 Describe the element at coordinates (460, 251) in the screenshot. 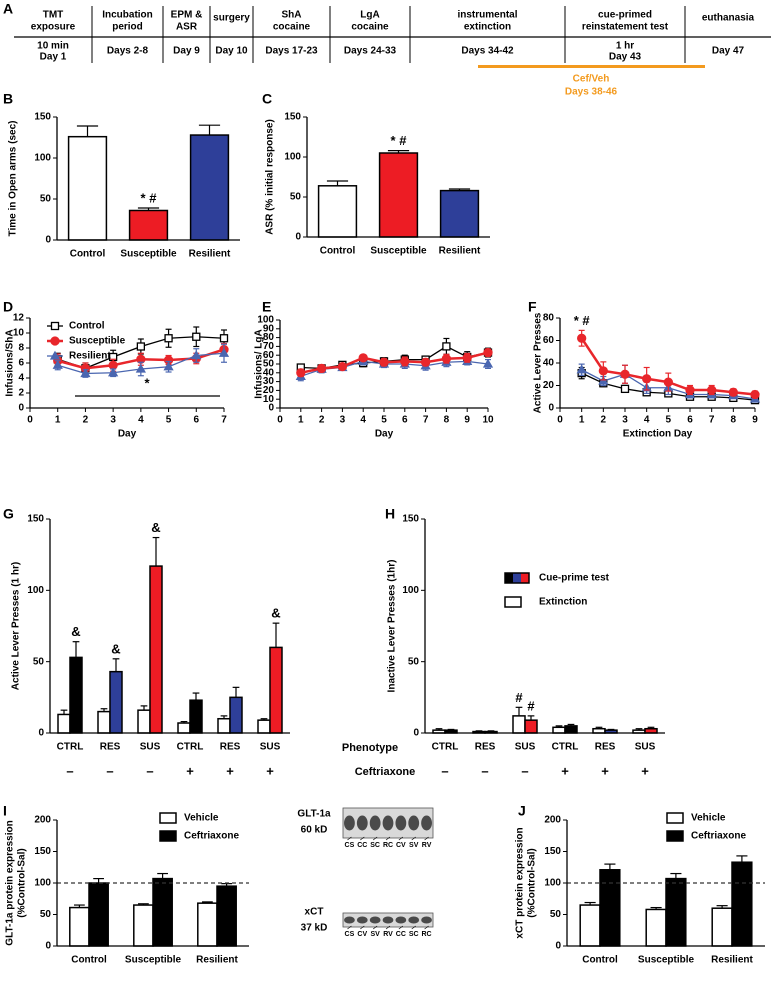

I see `x-tick-label: Resilient` at that location.